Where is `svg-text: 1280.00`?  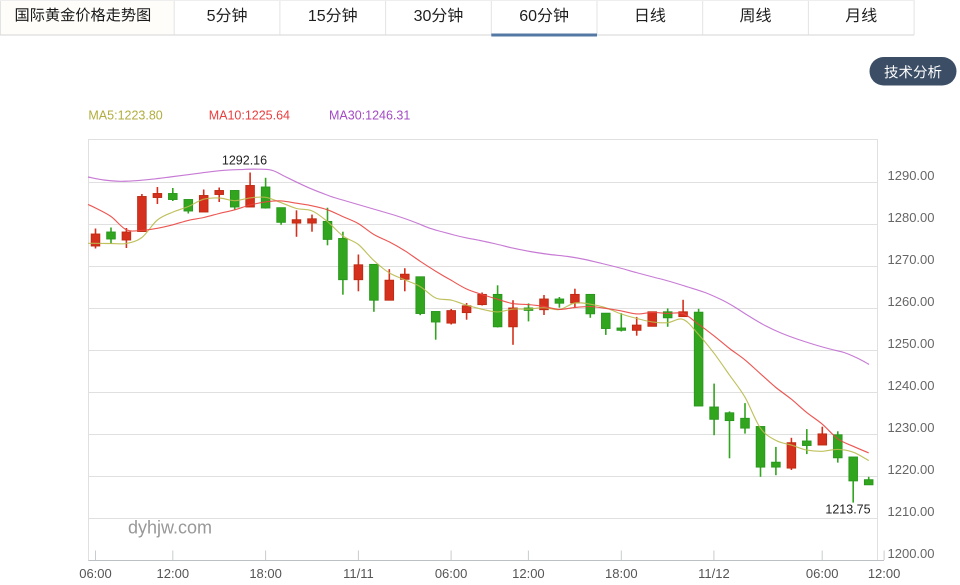 svg-text: 1280.00 is located at coordinates (911, 217).